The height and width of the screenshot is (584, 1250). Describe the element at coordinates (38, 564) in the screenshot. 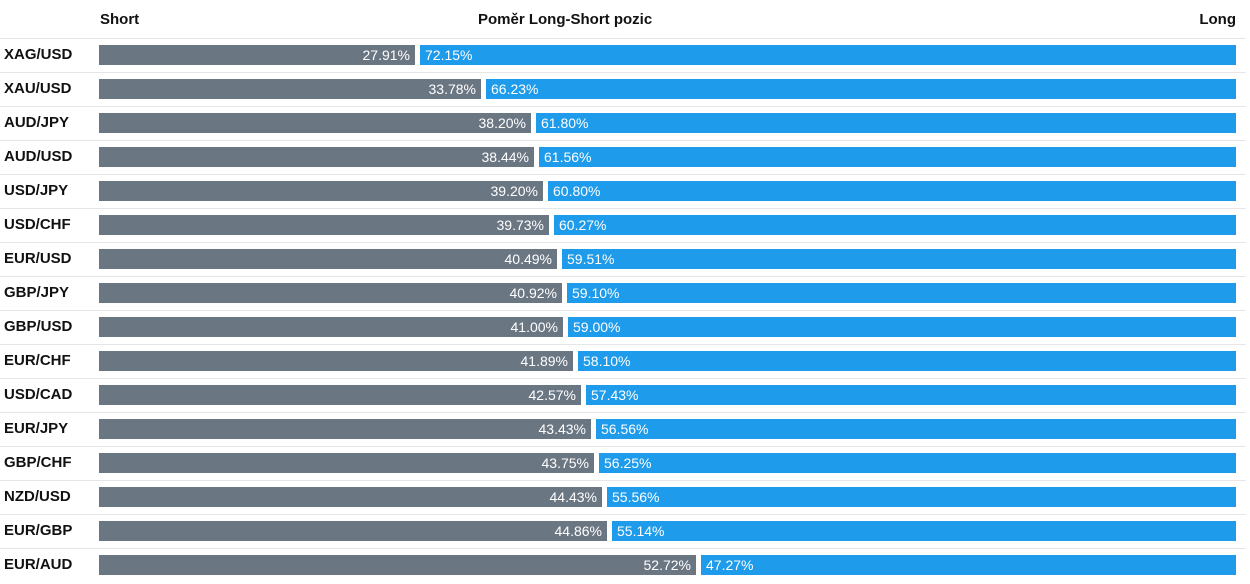

I see `symbol-label: EUR/AUD` at that location.